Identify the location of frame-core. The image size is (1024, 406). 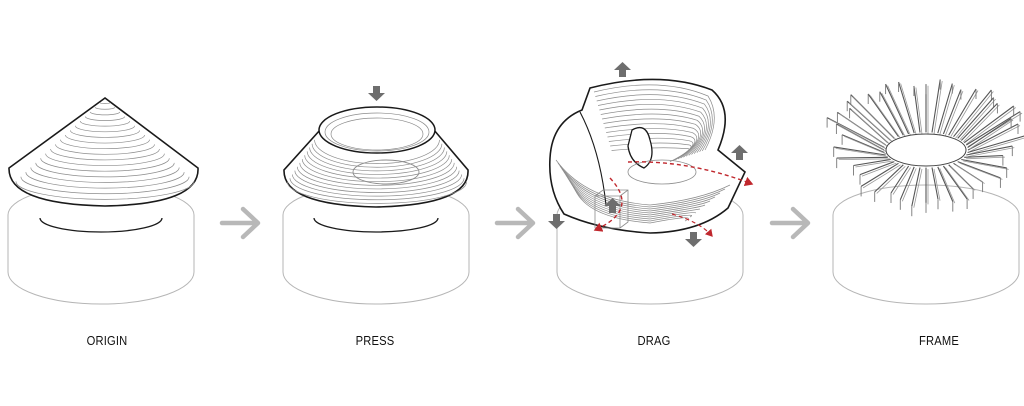
(926, 150).